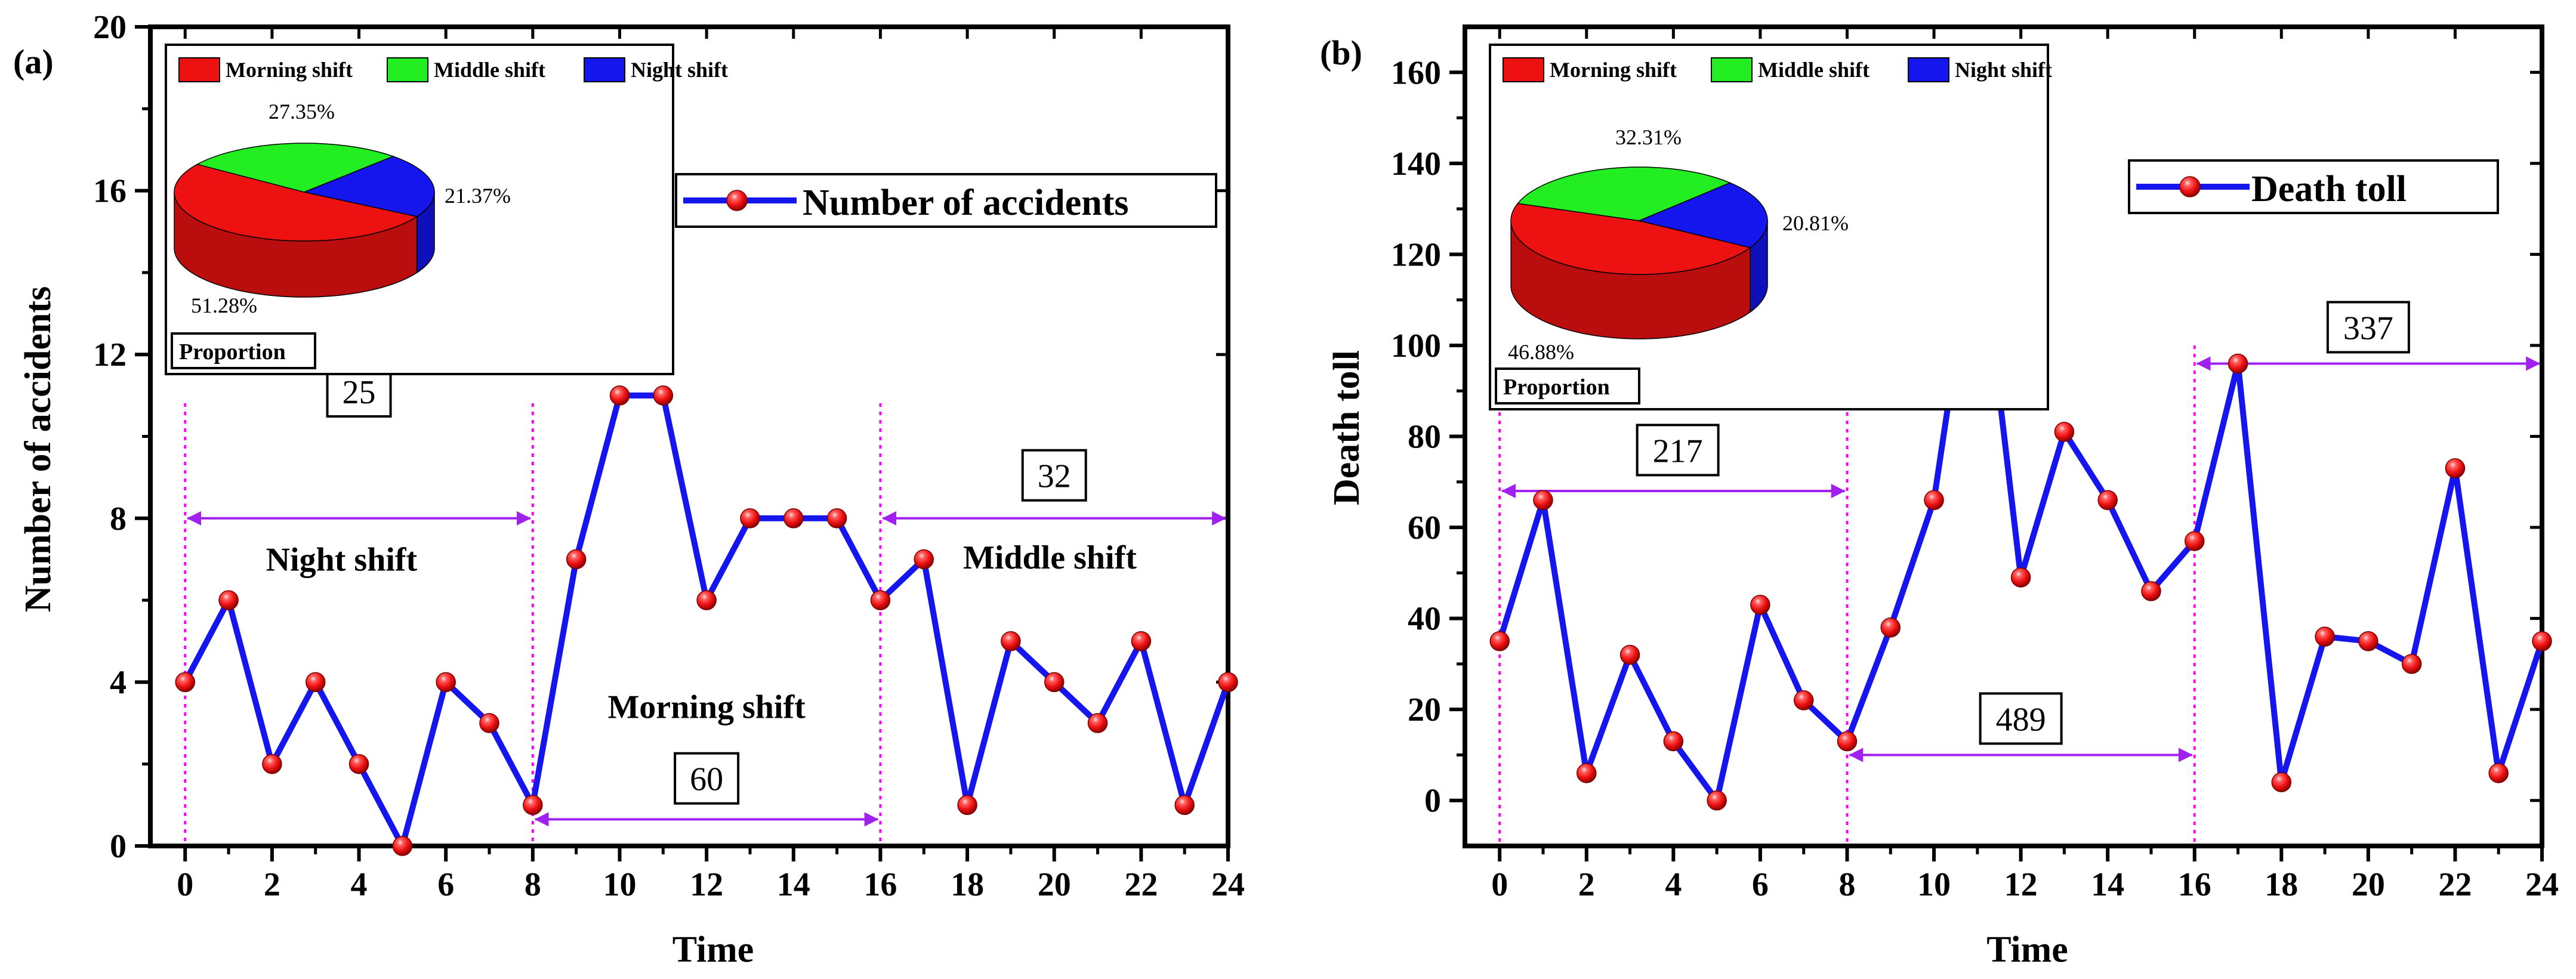 The height and width of the screenshot is (979, 2576). Describe the element at coordinates (1346, 427) in the screenshot. I see `y-axis-label: Death toll` at that location.